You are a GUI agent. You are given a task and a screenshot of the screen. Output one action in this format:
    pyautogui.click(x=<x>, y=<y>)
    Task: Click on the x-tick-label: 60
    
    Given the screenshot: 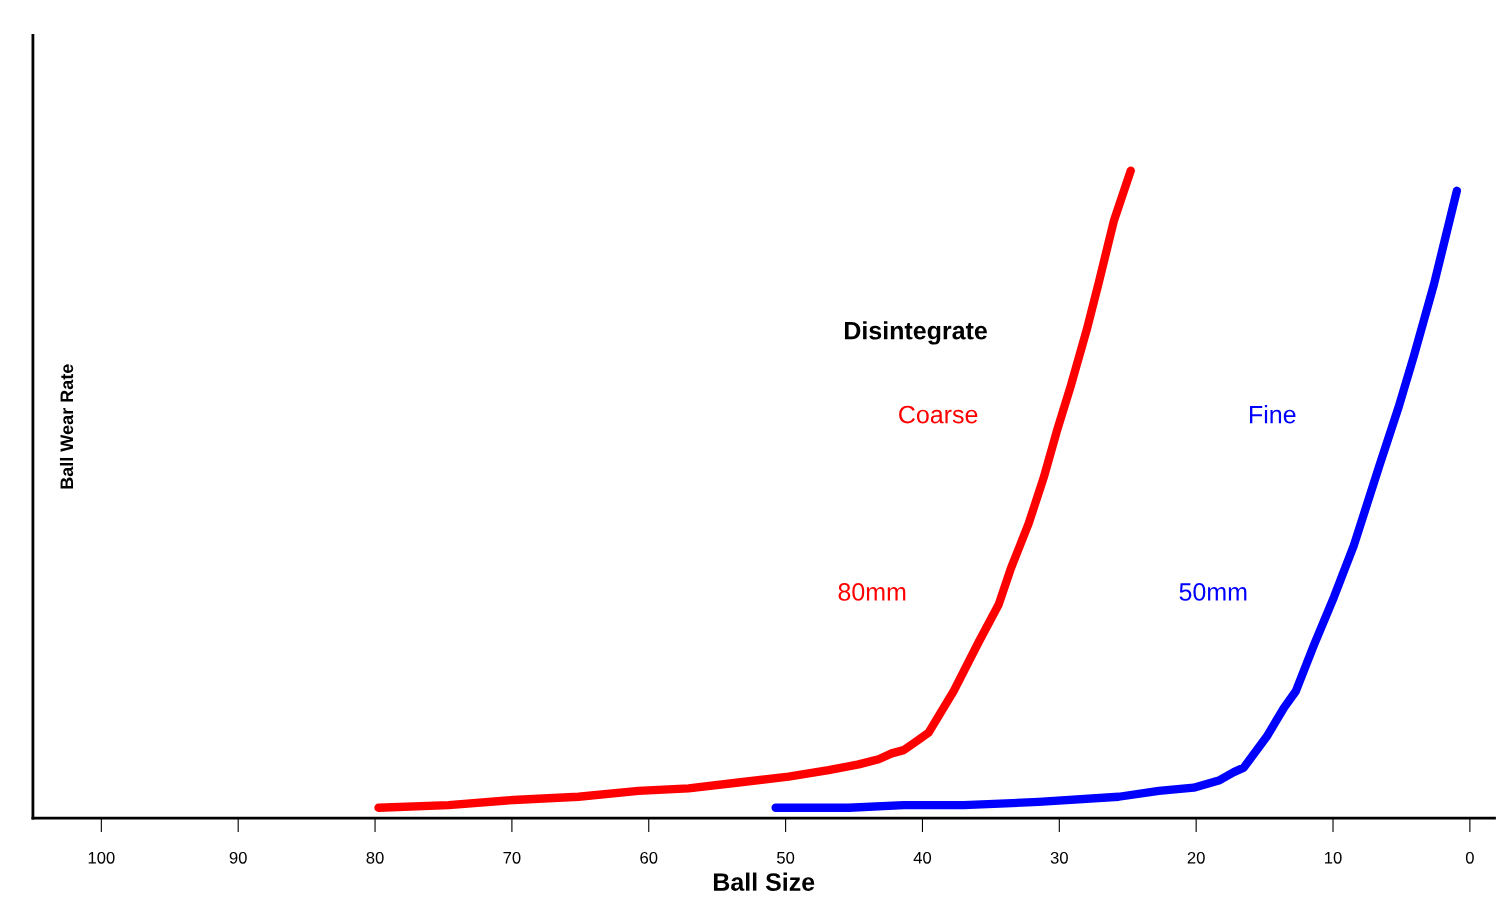 What is the action you would take?
    pyautogui.click(x=649, y=857)
    